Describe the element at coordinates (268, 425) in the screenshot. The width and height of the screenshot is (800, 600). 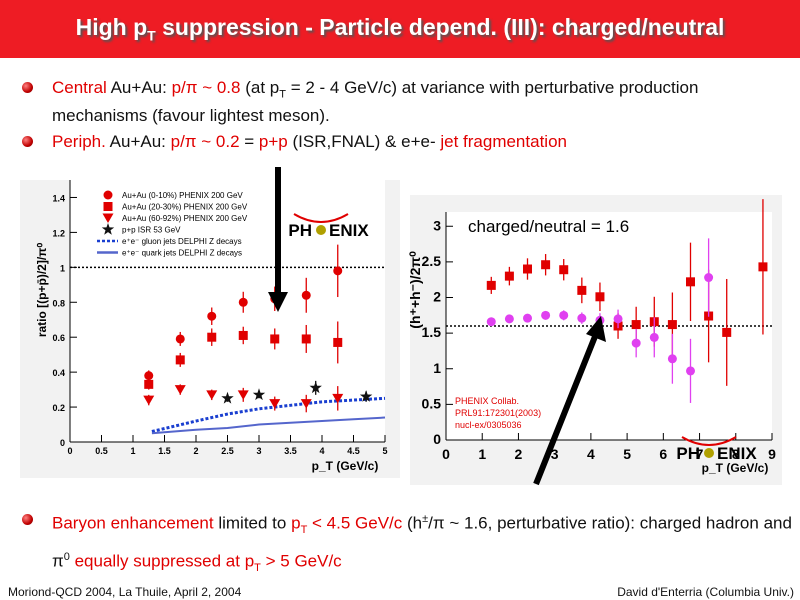
I see `jet-curve-solid` at that location.